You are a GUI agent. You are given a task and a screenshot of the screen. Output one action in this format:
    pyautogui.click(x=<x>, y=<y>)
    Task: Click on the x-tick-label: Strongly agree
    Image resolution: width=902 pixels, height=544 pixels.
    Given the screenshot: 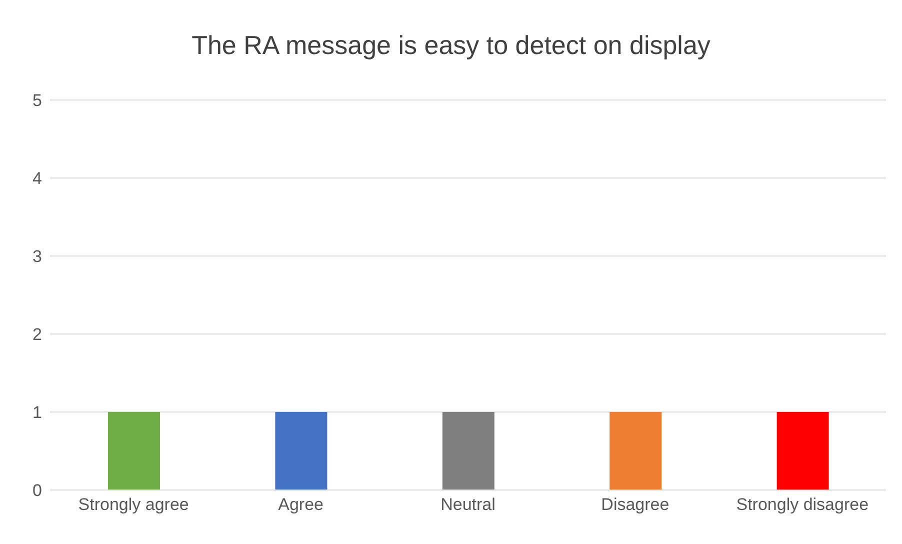 What is the action you would take?
    pyautogui.click(x=133, y=504)
    